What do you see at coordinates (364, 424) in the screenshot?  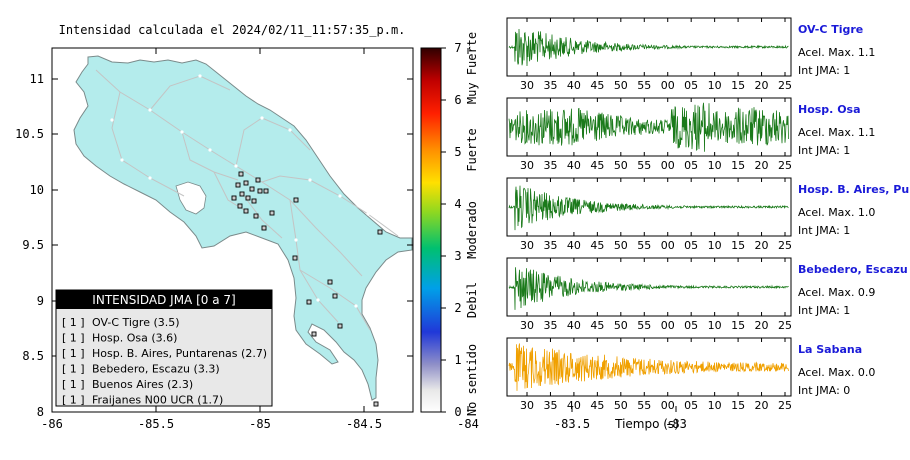 I see `map-x-tick-label: -84.5` at bounding box center [364, 424].